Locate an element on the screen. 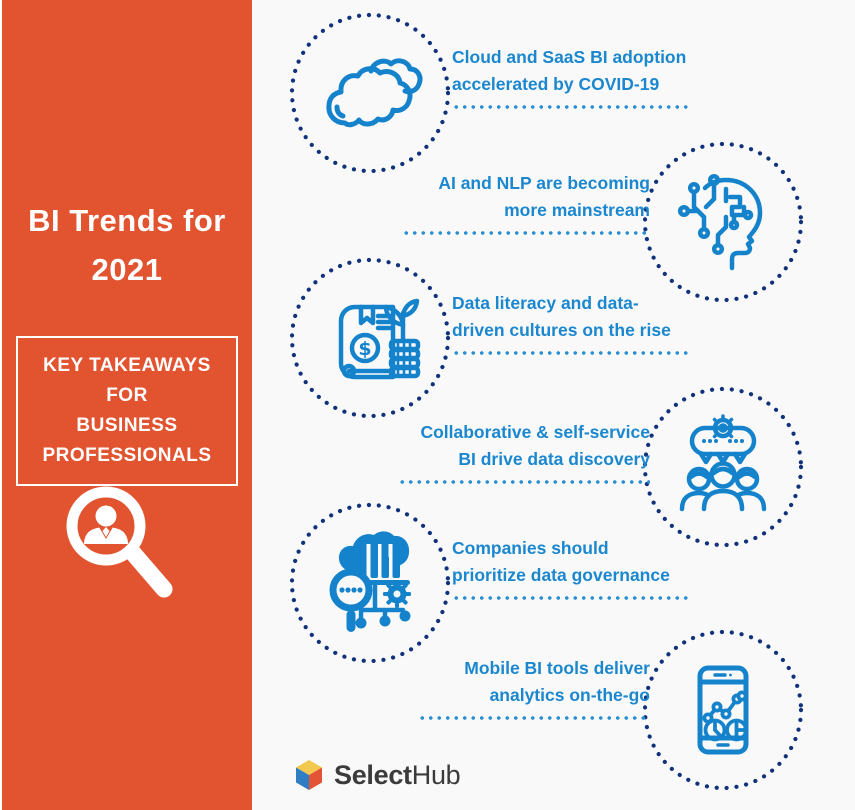 This screenshot has width=855, height=810. takeaways-box: KEY TAKEAWAYS FOR BUSINESS PROFESSIONALS is located at coordinates (127, 411).